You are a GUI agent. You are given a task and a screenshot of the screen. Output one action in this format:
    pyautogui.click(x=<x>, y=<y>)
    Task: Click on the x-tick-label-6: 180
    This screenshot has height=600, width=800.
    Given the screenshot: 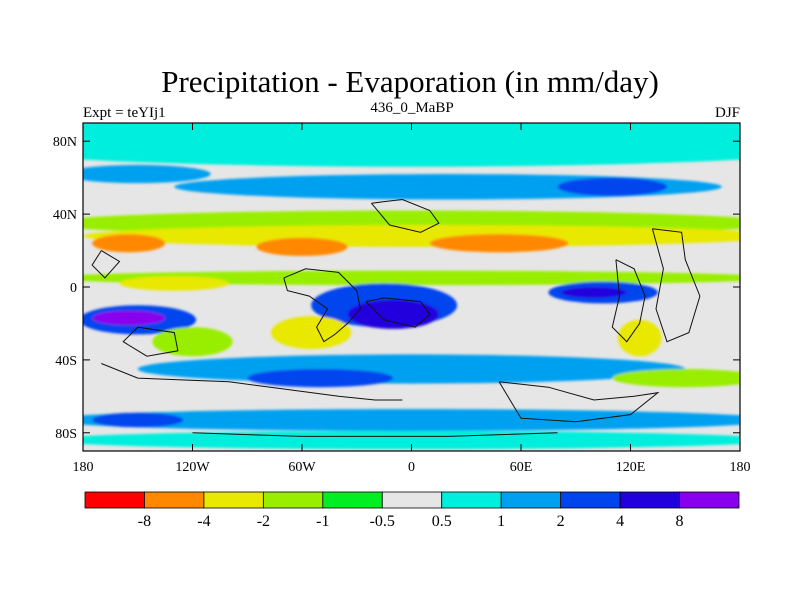 What is the action you would take?
    pyautogui.click(x=740, y=467)
    